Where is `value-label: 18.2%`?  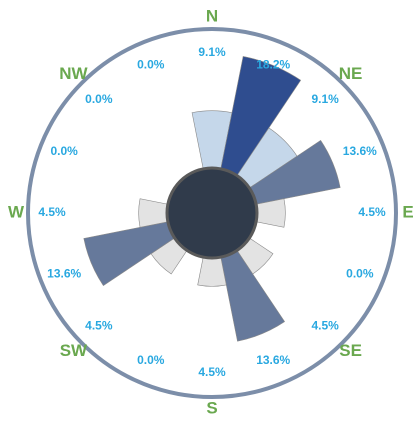 value-label: 18.2% is located at coordinates (273, 64).